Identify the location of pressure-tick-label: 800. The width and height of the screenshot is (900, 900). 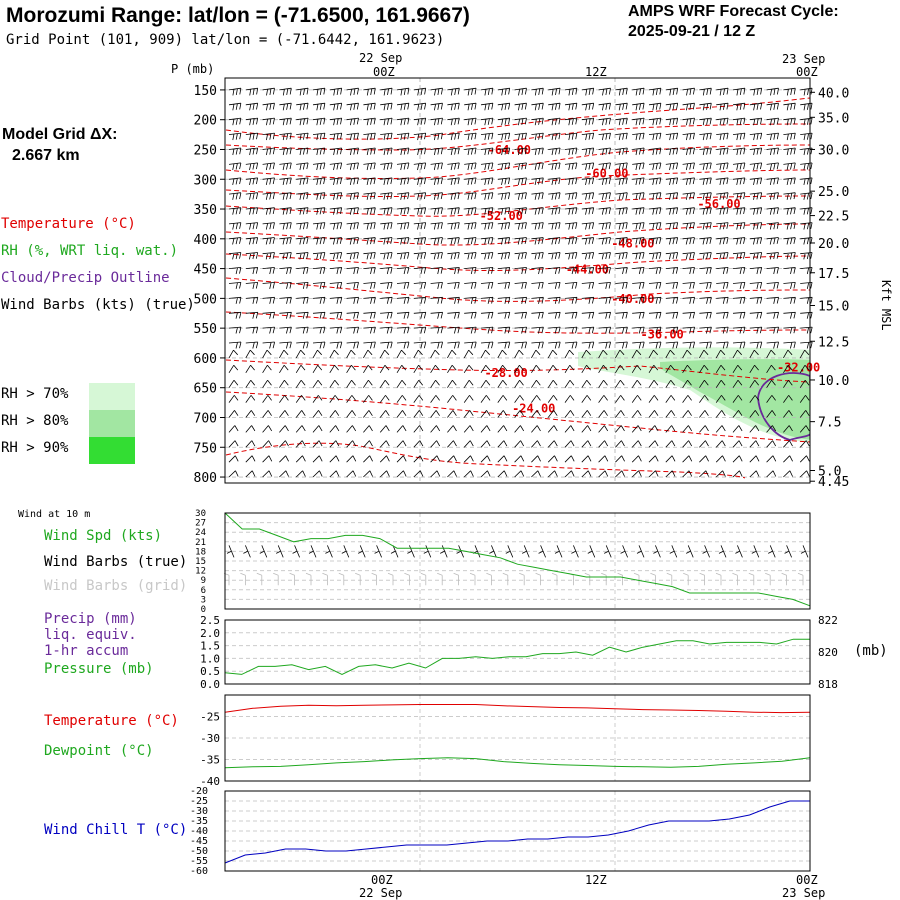
(205, 478).